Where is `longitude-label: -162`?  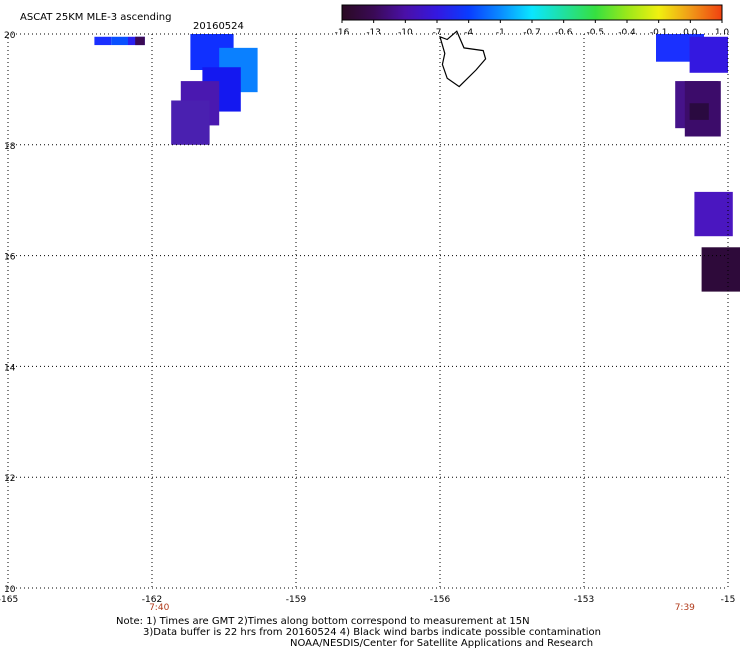
longitude-label: -162 is located at coordinates (152, 600).